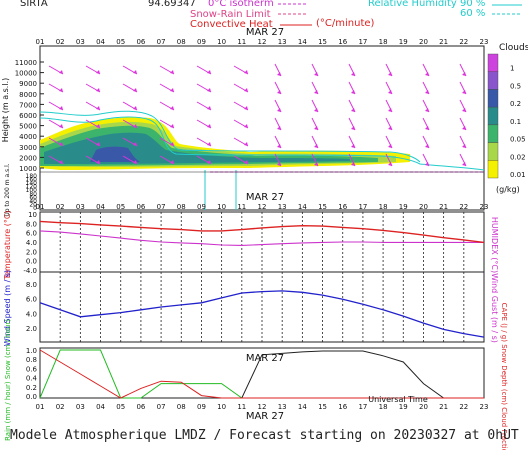 The image size is (528, 450). I want to click on temp-y-tick: 2.0, so click(31, 252).